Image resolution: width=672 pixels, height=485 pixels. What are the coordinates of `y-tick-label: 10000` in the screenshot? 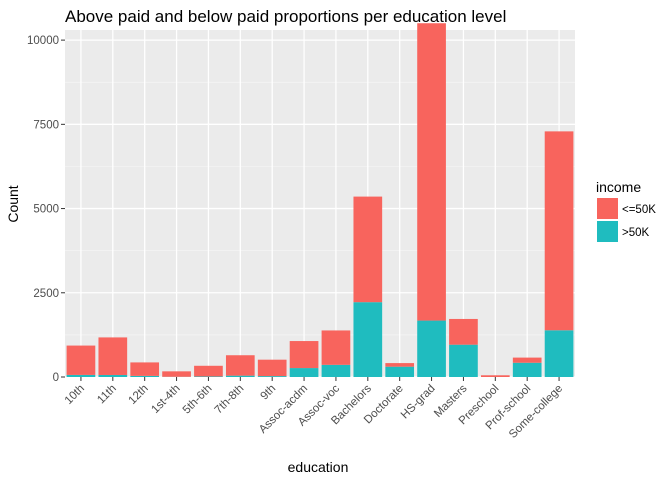 It's located at (43, 41).